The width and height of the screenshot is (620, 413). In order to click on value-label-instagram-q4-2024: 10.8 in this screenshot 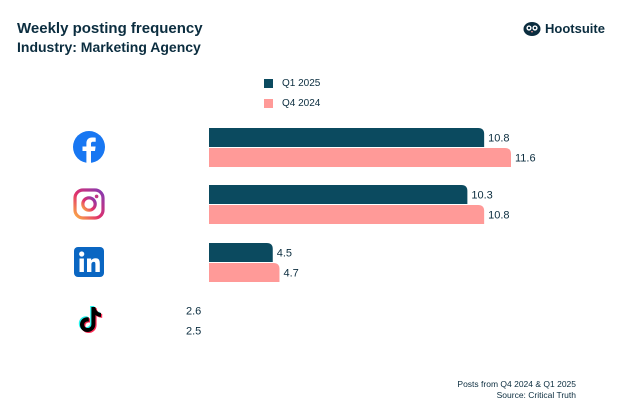, I will do `click(498, 216)`.